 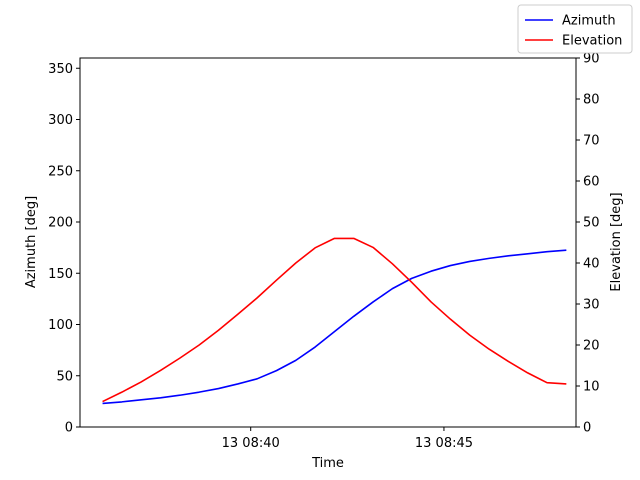 I want to click on x-tick-label: 13 08:45, so click(x=444, y=443).